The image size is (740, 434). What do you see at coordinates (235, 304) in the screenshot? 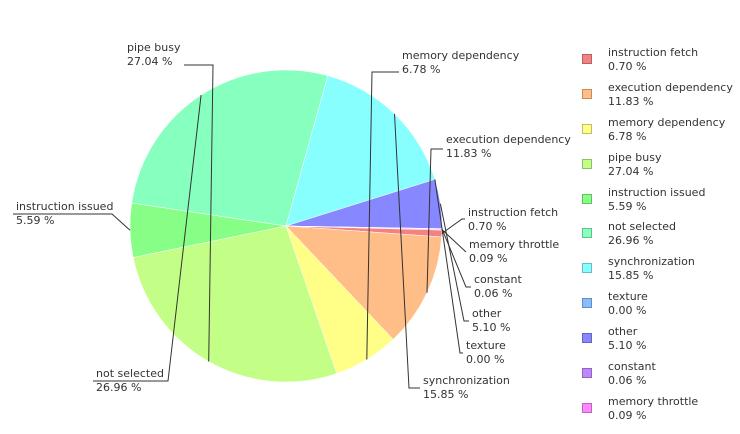
I see `pie-slice-pipe-busy` at bounding box center [235, 304].